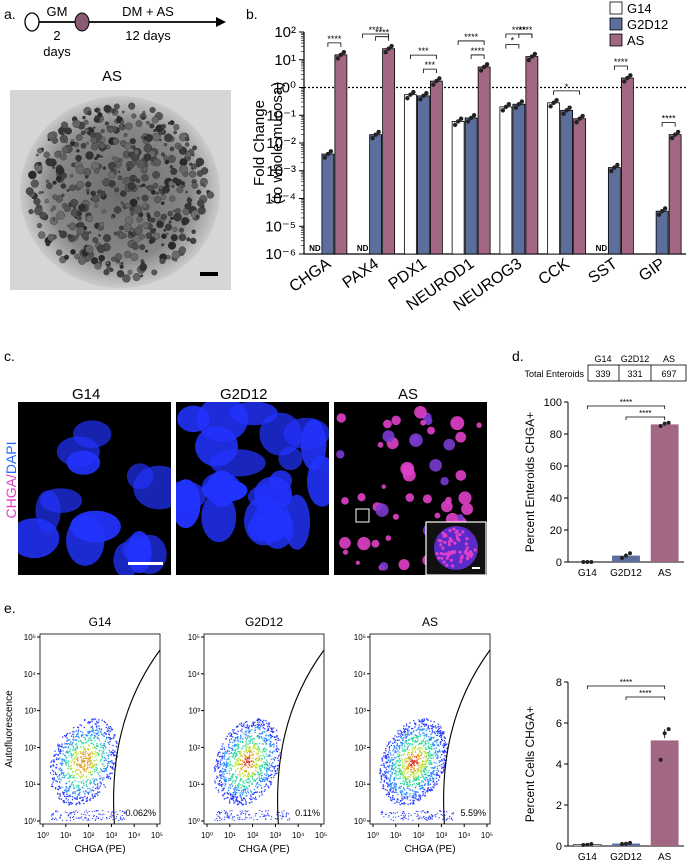 The width and height of the screenshot is (694, 864). What do you see at coordinates (382, 38) in the screenshot?
I see `significance-bracket` at bounding box center [382, 38].